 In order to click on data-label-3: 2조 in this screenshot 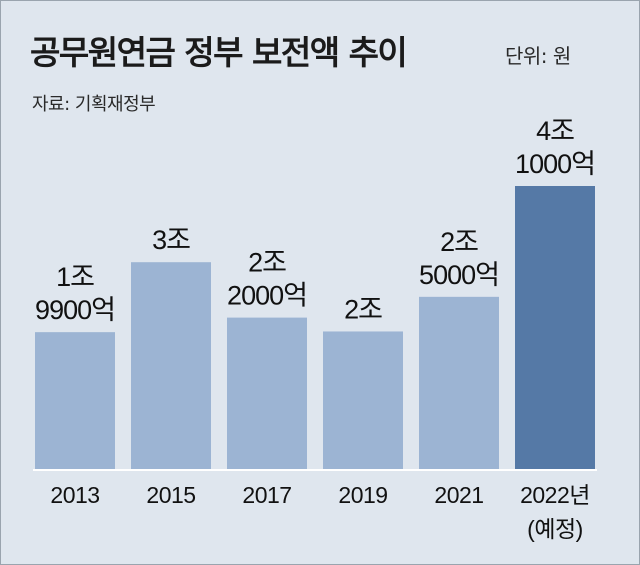, I will do `click(363, 309)`.